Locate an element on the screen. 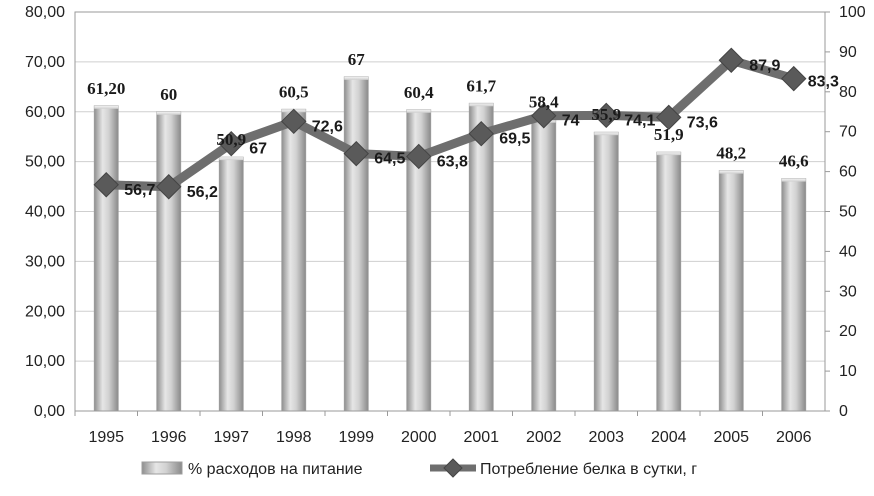 The width and height of the screenshot is (874, 496). x-tick-label: 2002 is located at coordinates (544, 437).